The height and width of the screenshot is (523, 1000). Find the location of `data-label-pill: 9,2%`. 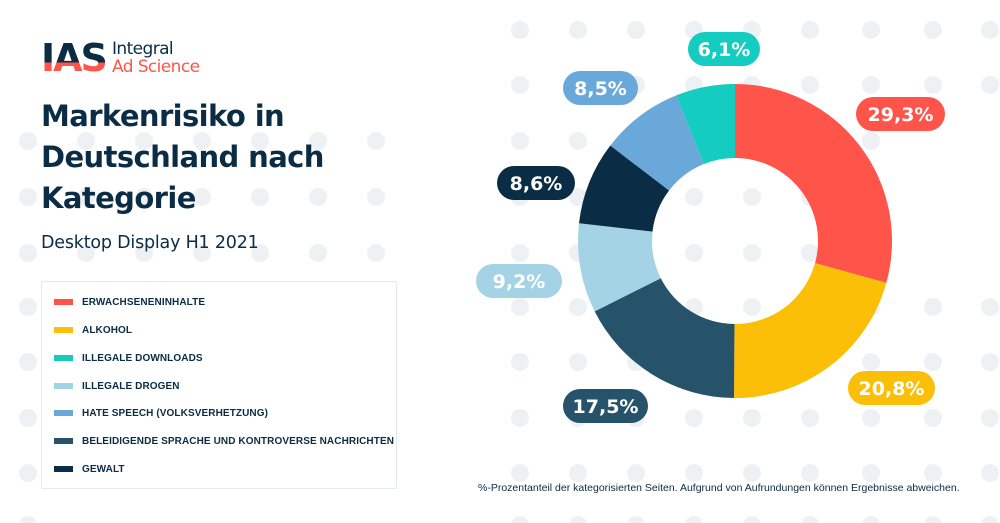

data-label-pill: 9,2% is located at coordinates (519, 281).